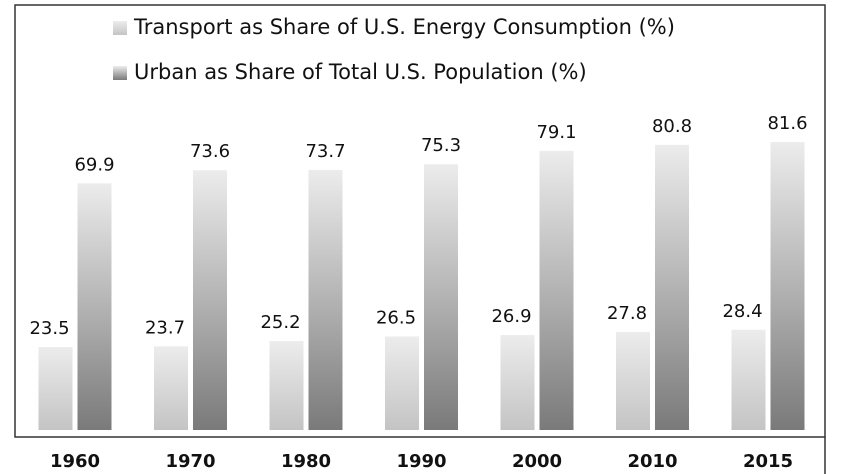 Image resolution: width=848 pixels, height=474 pixels. Describe the element at coordinates (165, 327) in the screenshot. I see `data-label: 23.7` at that location.